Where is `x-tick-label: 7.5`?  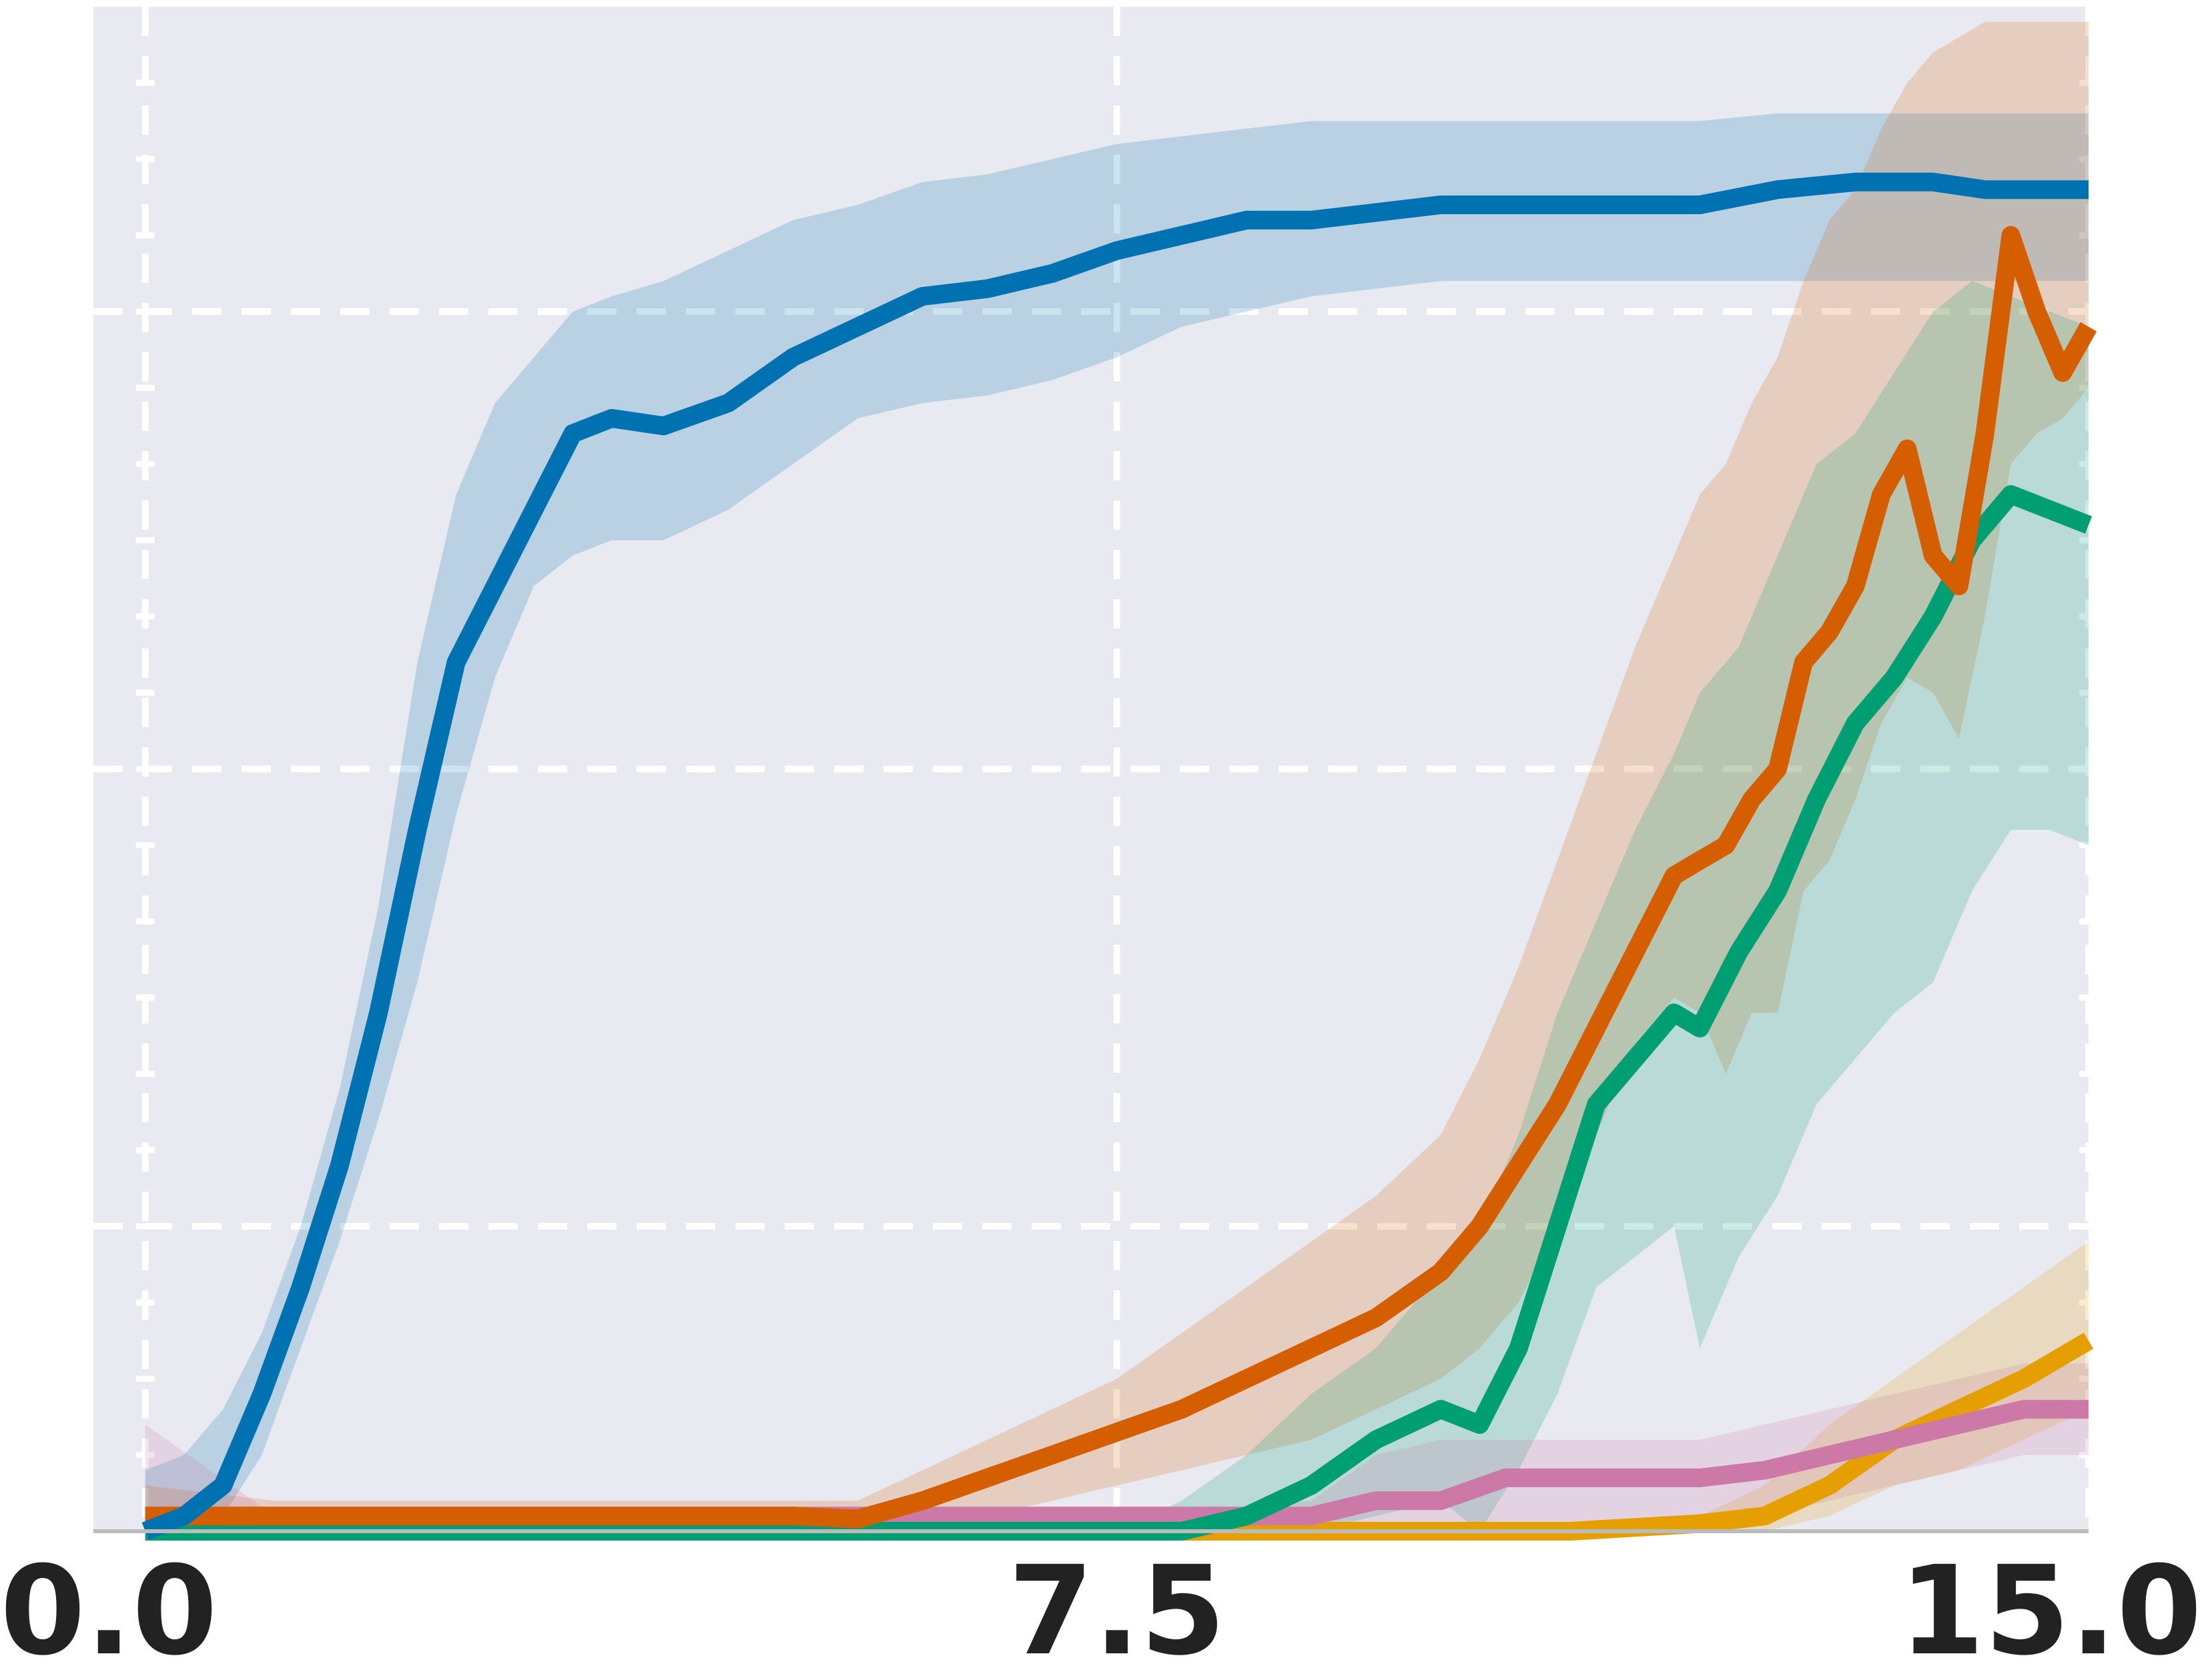
x-tick-label: 7.5 is located at coordinates (1117, 1610).